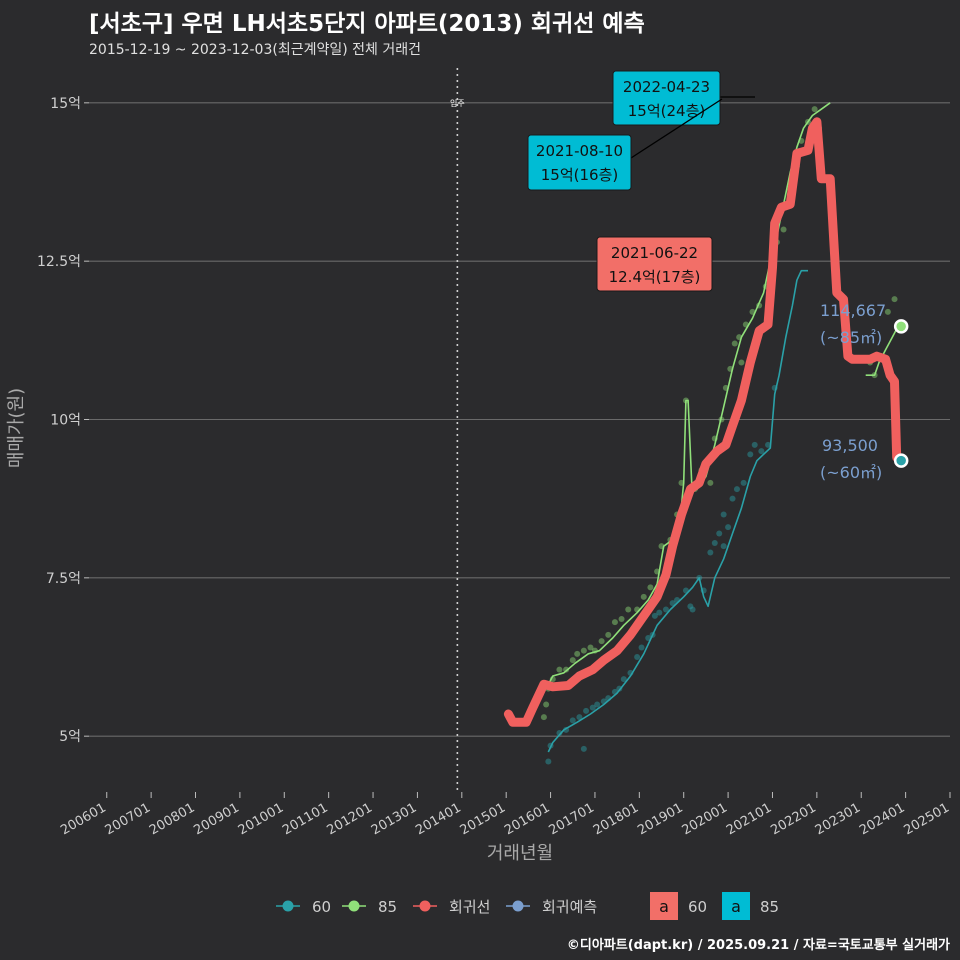 The width and height of the screenshot is (960, 960). I want to click on x-tick-label: 201701, so click(571, 819).